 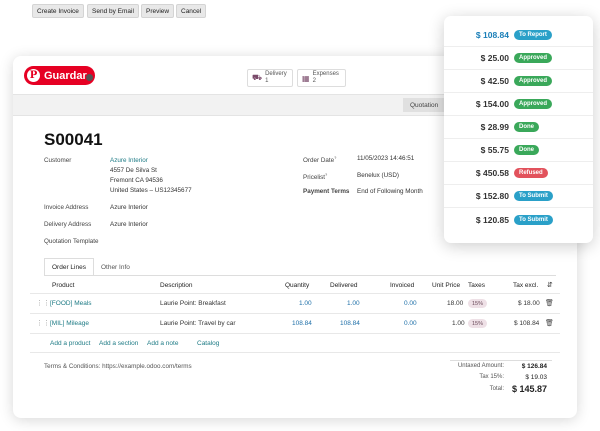 I want to click on delivery-label: Delivery, so click(x=276, y=74).